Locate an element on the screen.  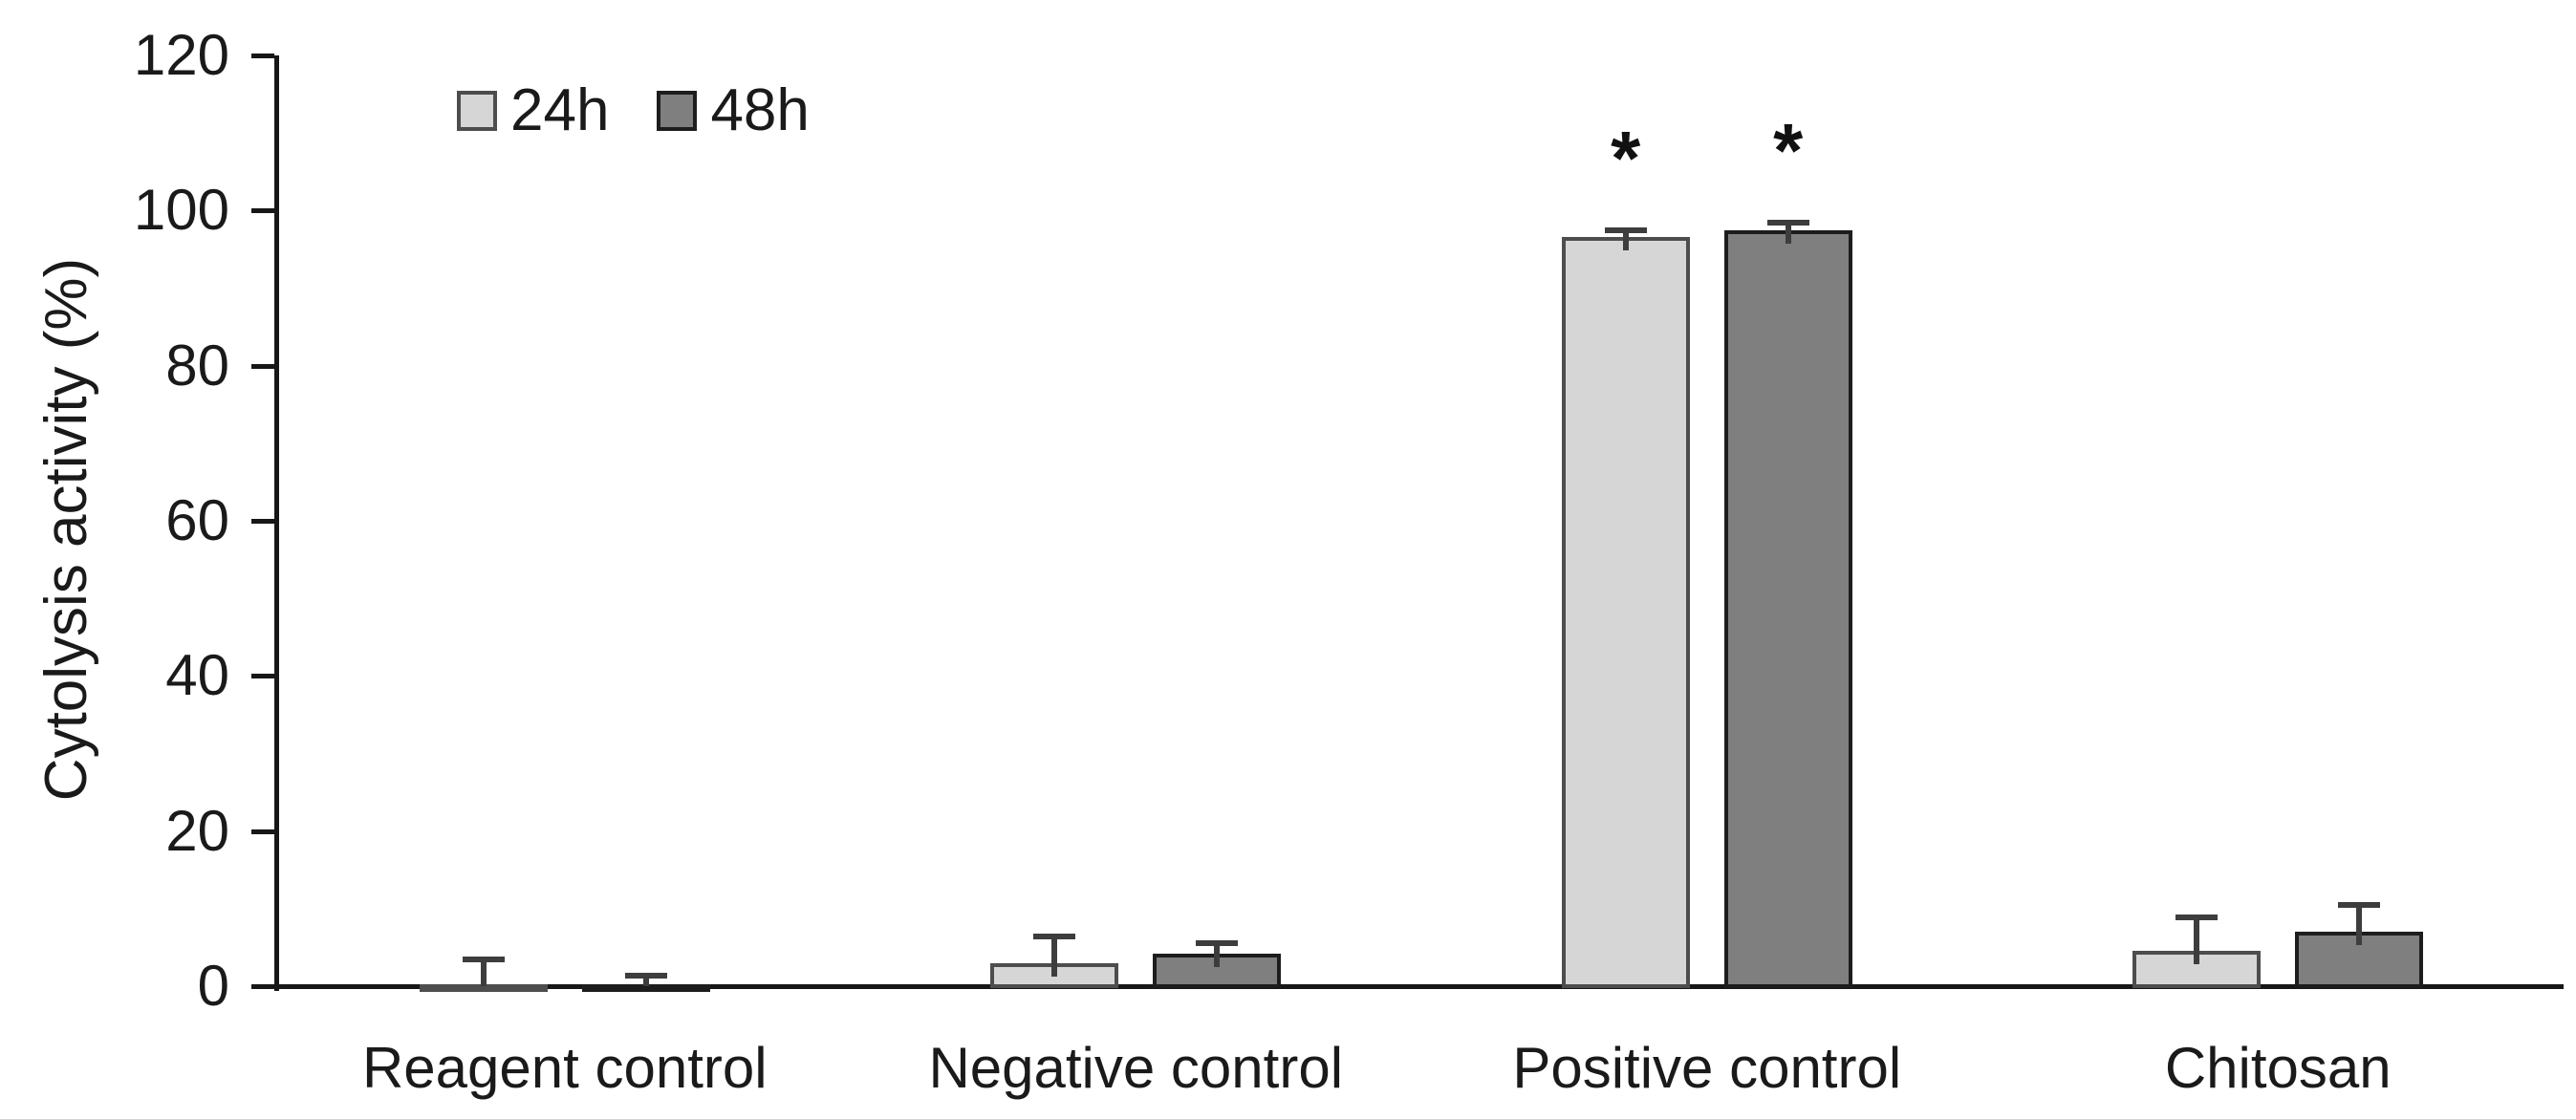
x-axis-category-label: Positive control is located at coordinates (1707, 1068).